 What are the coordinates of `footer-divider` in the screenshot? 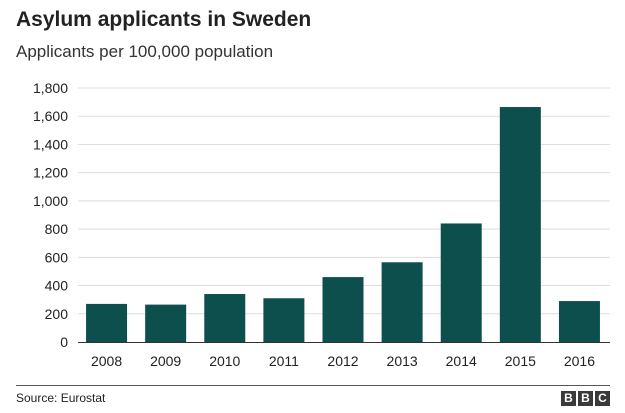 It's located at (313, 385).